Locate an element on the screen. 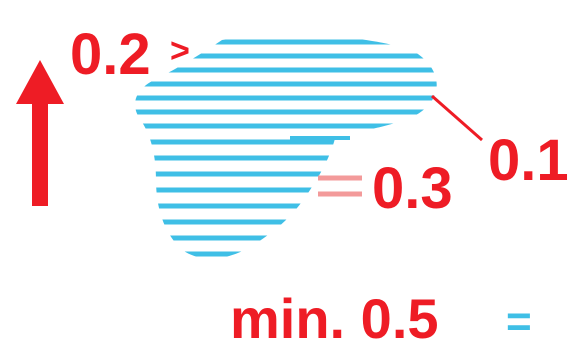 The width and height of the screenshot is (587, 349). label-top-marker: > is located at coordinates (180, 51).